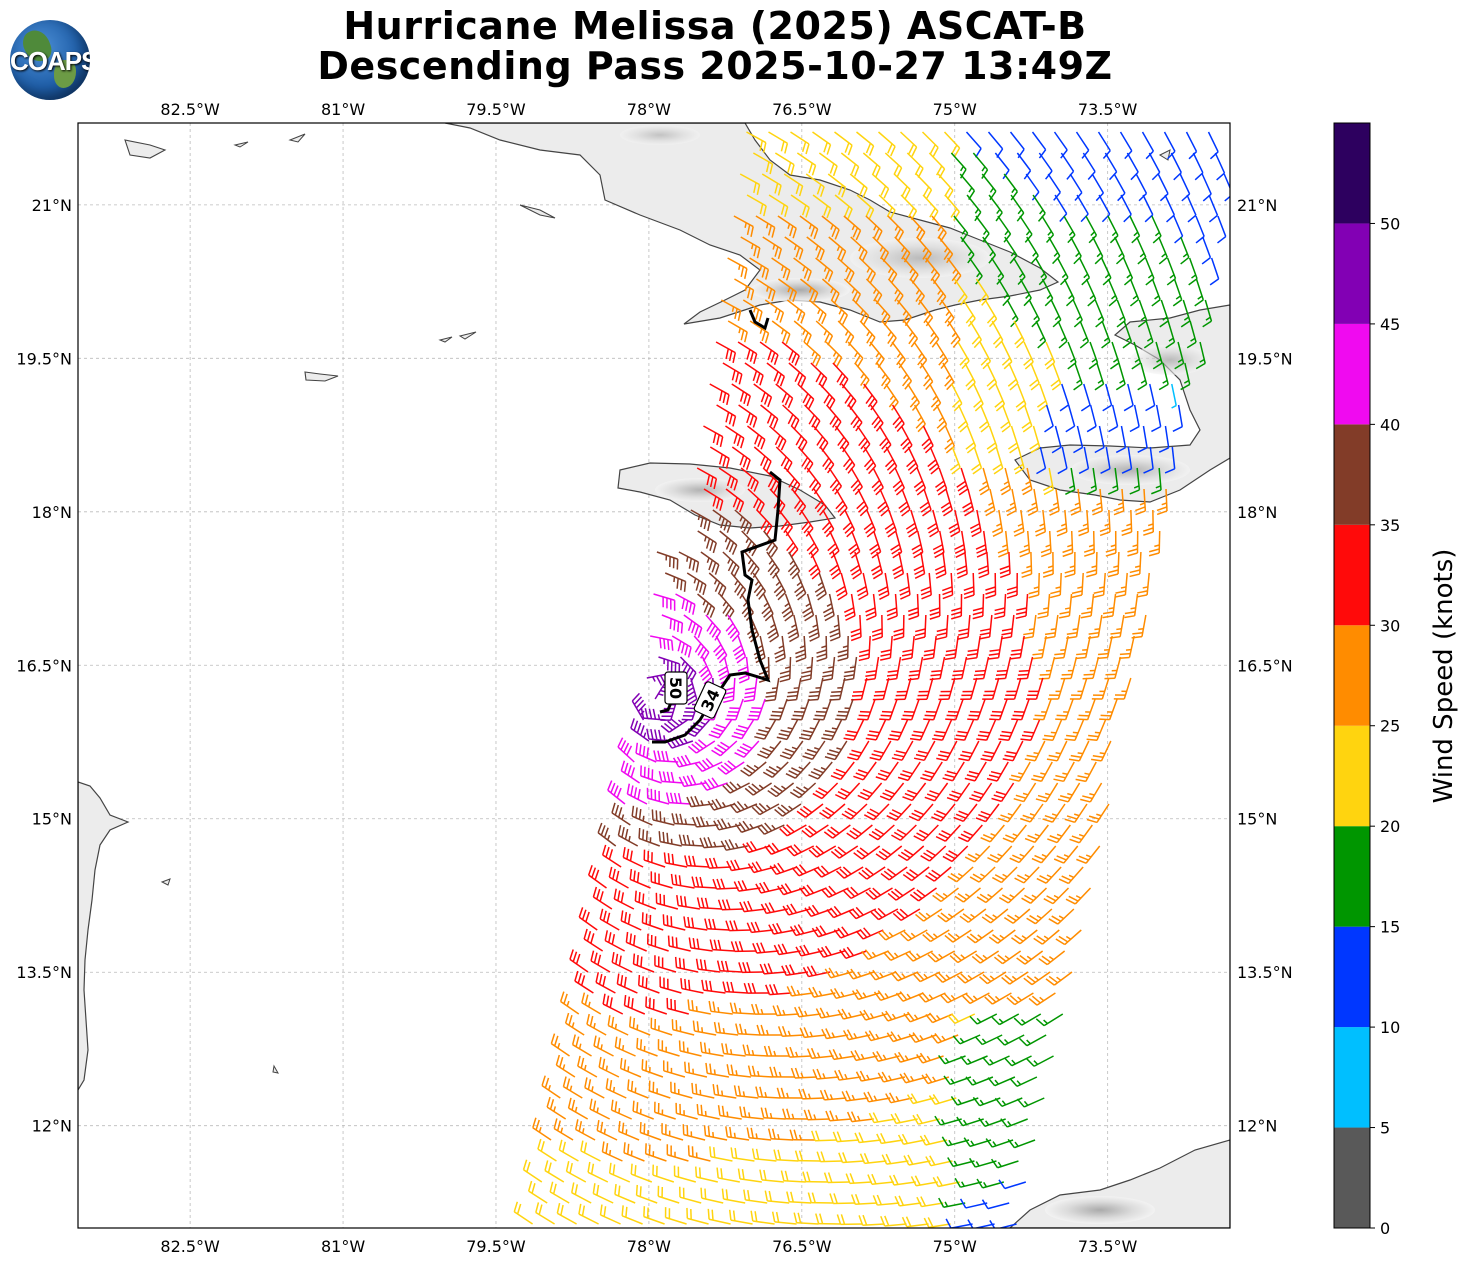 The height and width of the screenshot is (1264, 1471). Describe the element at coordinates (1164, 155) in the screenshot. I see `small-island` at that location.